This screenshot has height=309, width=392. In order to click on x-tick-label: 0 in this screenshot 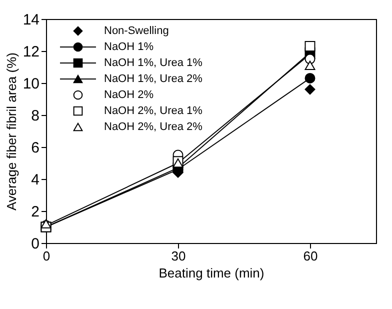, I will do `click(46, 256)`.